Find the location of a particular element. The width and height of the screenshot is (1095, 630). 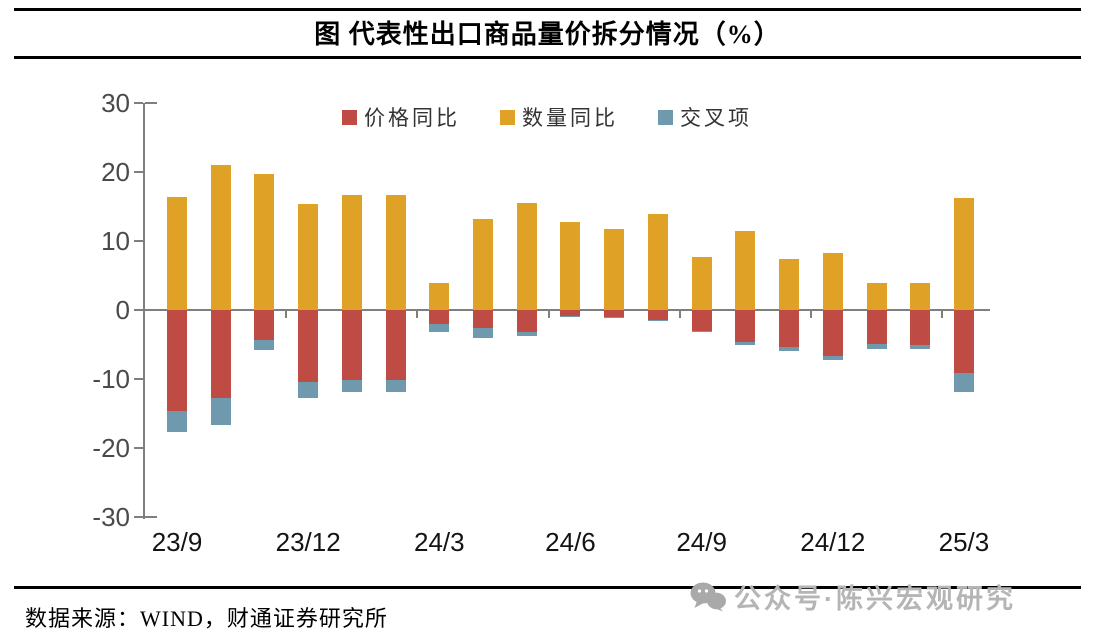

chart-legend: 价格同比 数量同比 交叉项 is located at coordinates (547, 117).